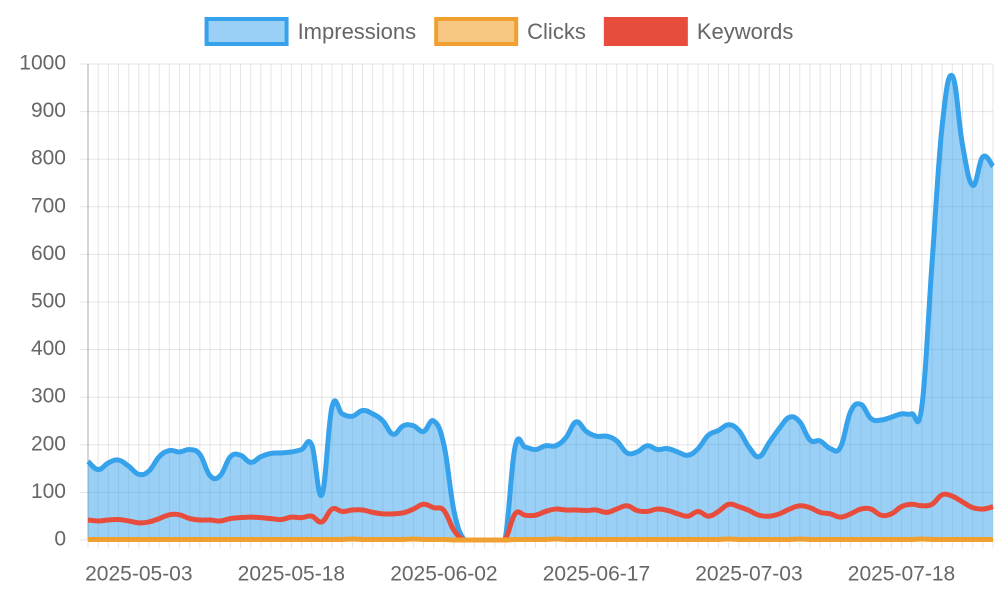  Describe the element at coordinates (48, 348) in the screenshot. I see `y-tick-label: 400` at that location.